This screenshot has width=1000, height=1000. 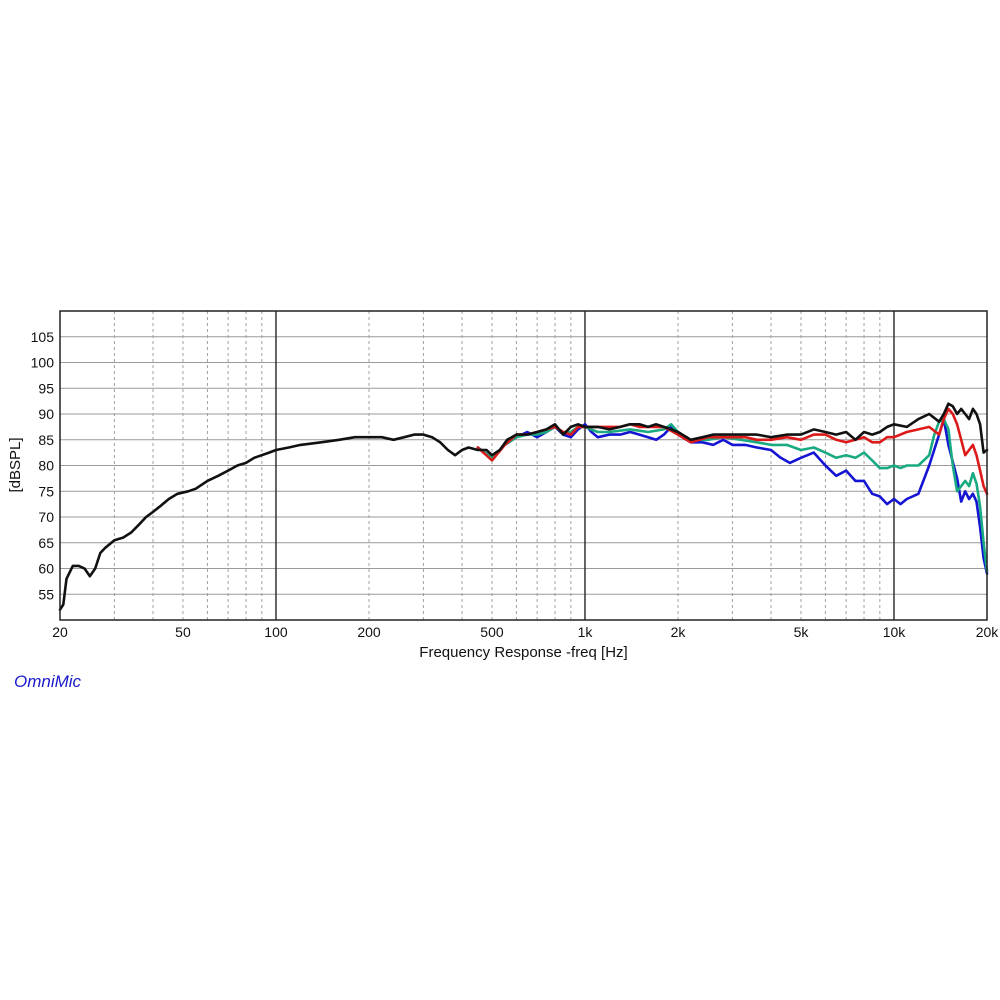 I want to click on y-tick-label: 100, so click(x=43, y=363).